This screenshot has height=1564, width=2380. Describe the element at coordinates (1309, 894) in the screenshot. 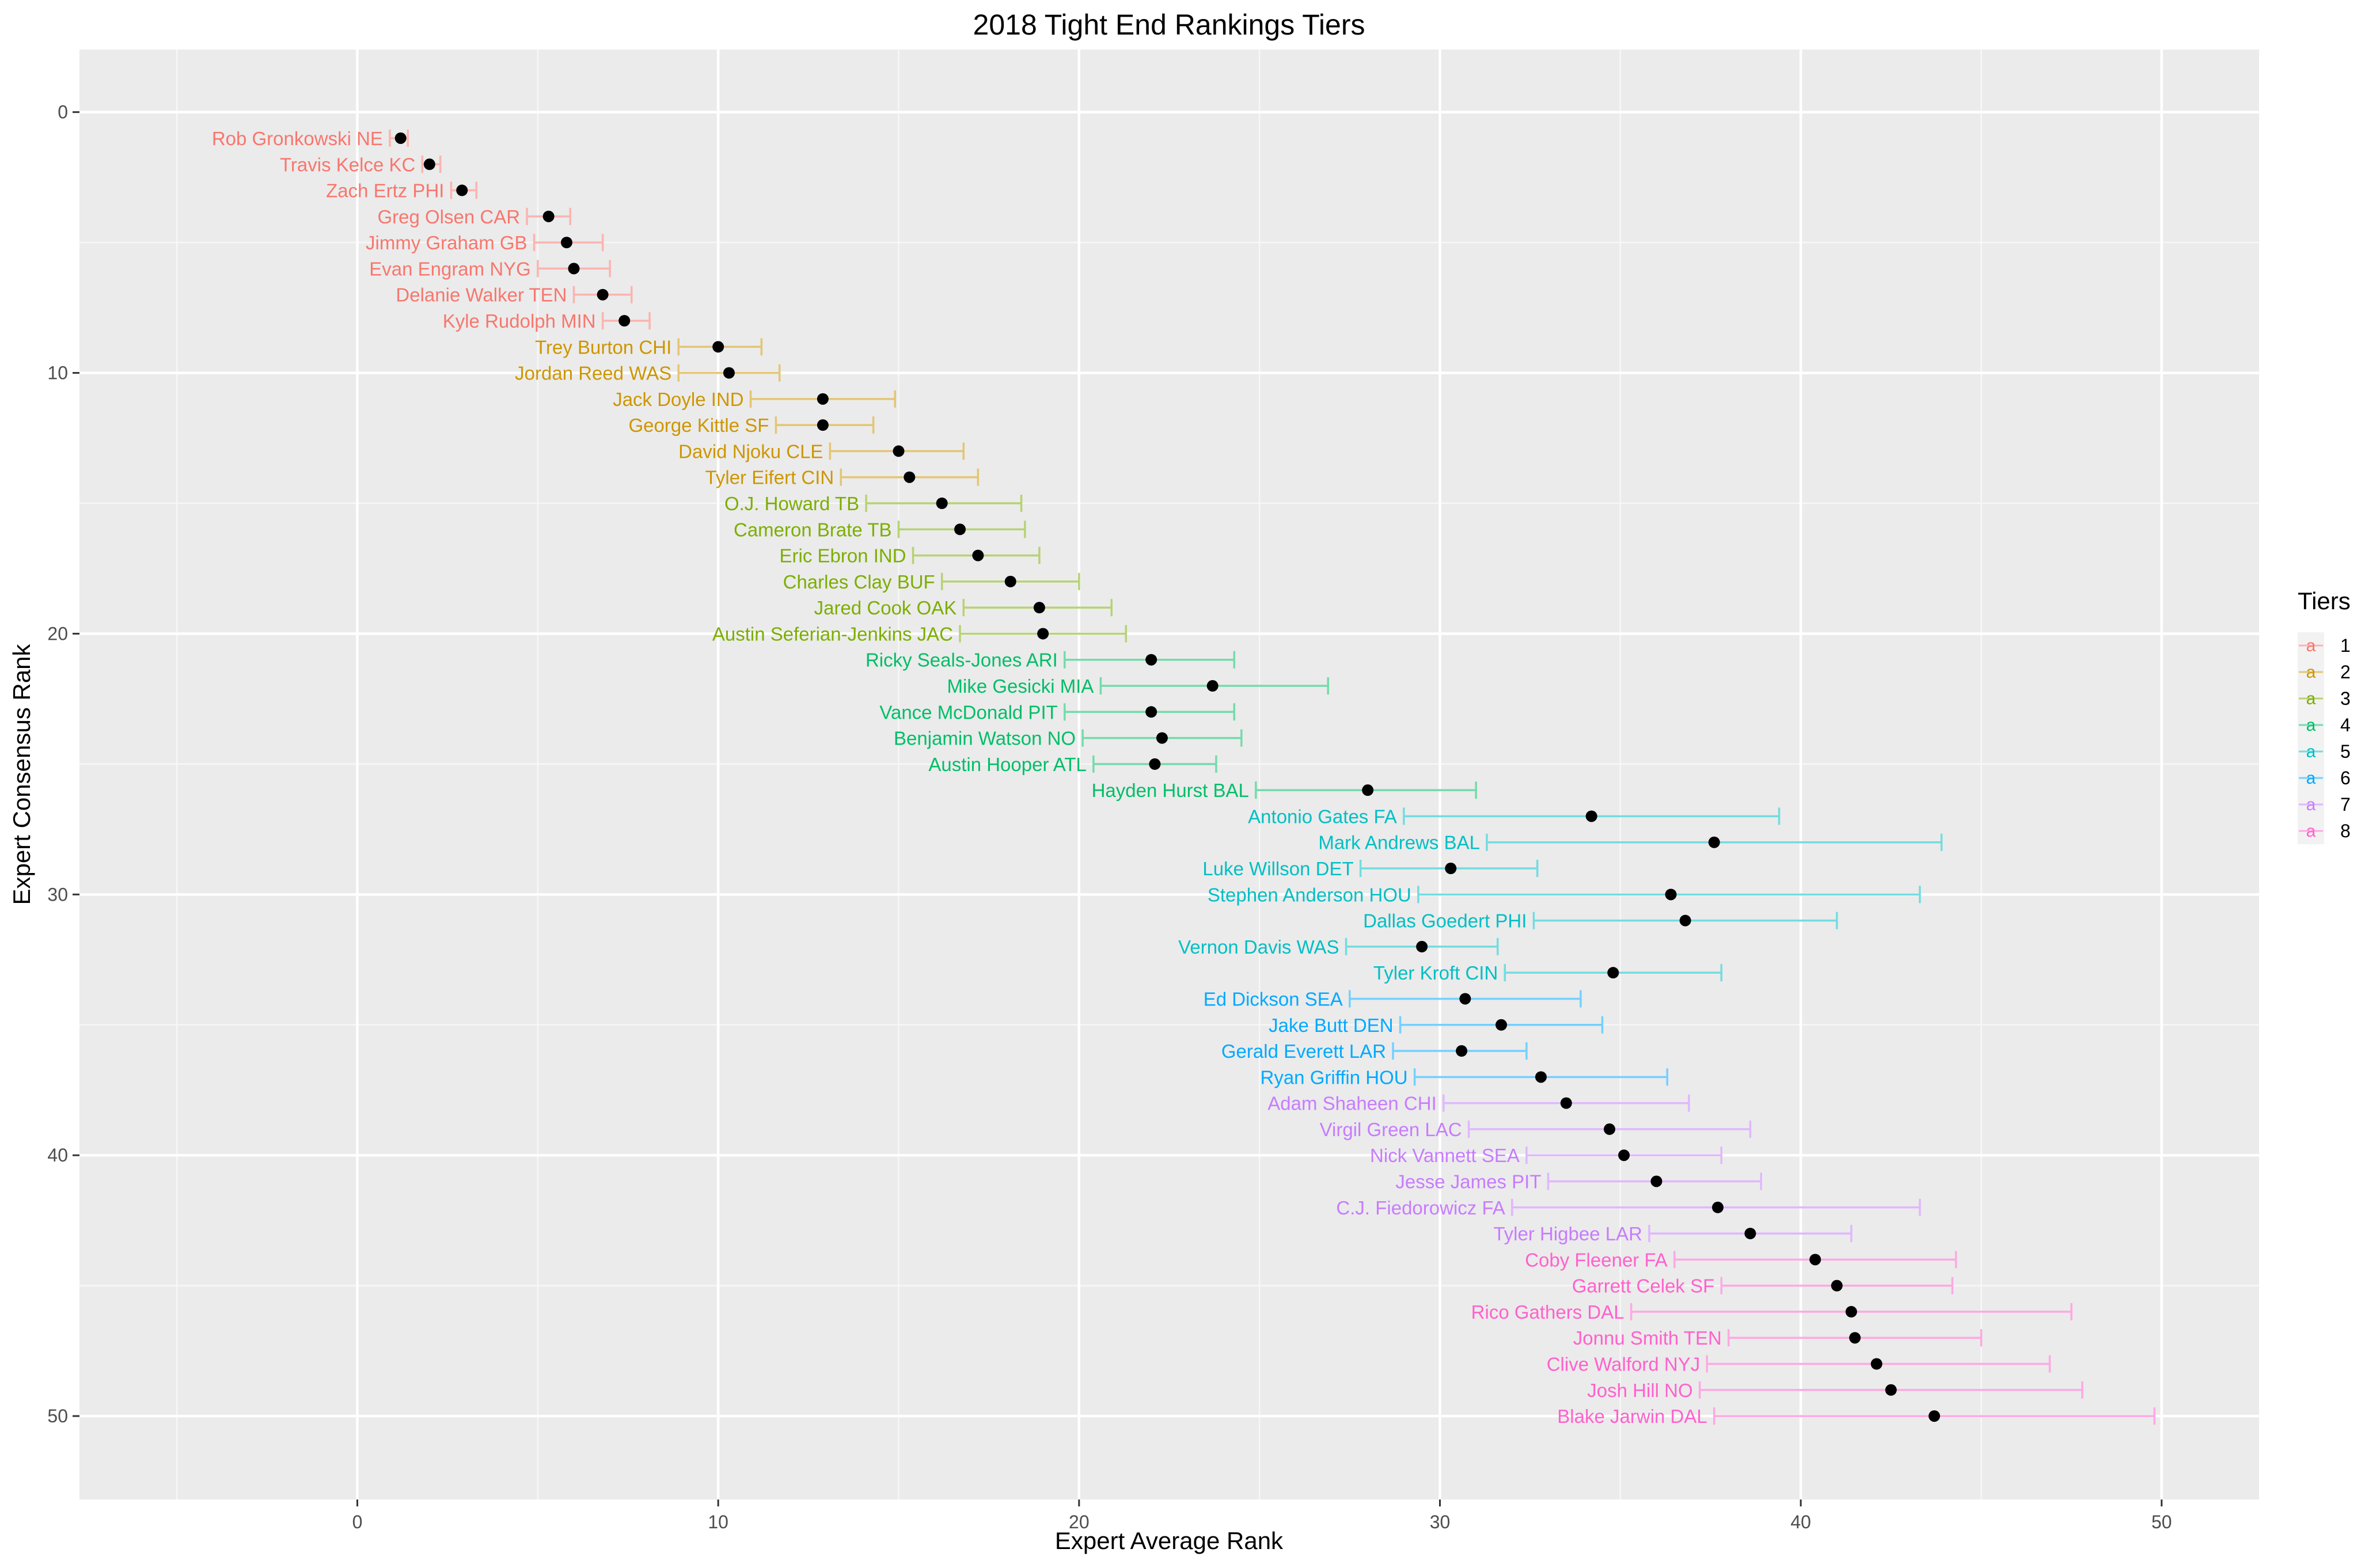

I see `player-label: Stephen Anderson HOU` at that location.